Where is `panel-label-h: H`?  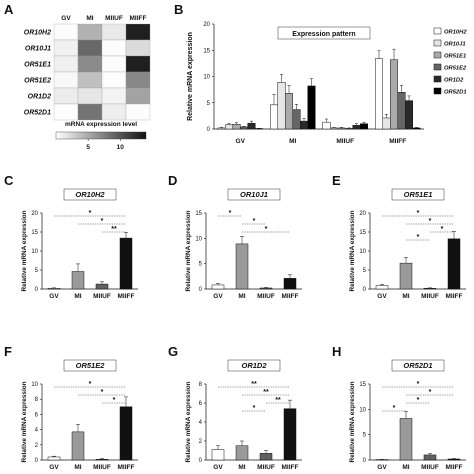
panel-label-h: H is located at coordinates (336, 351).